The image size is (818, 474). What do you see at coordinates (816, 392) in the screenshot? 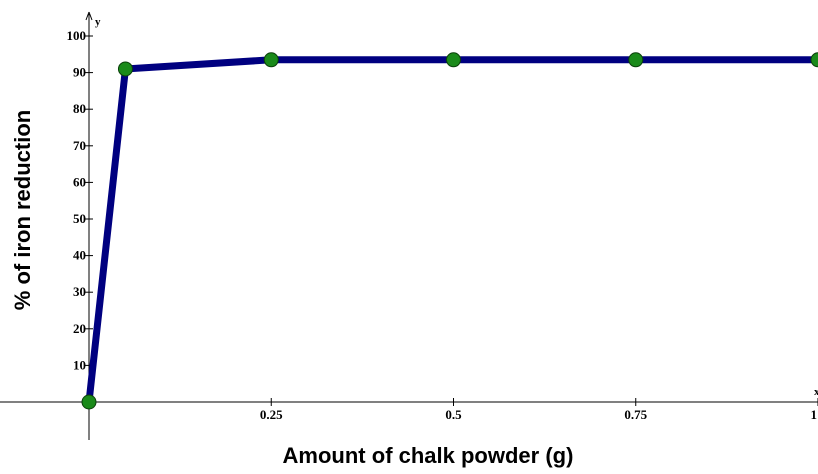
I see `x-axis-letter: x` at bounding box center [816, 392].